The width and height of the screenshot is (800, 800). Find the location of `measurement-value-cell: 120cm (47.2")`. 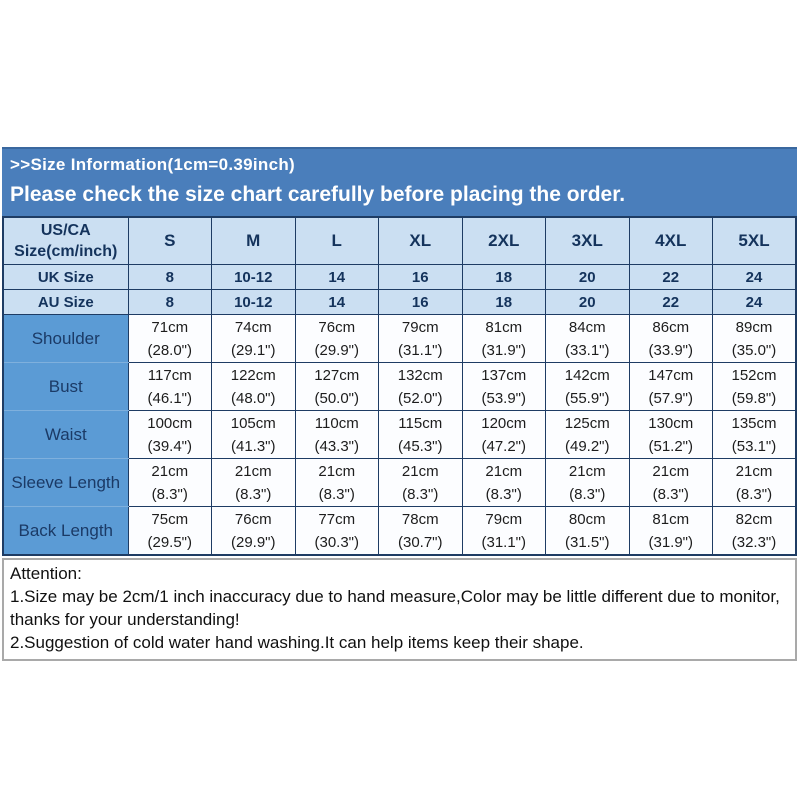

measurement-value-cell: 120cm (47.2") is located at coordinates (503, 434).